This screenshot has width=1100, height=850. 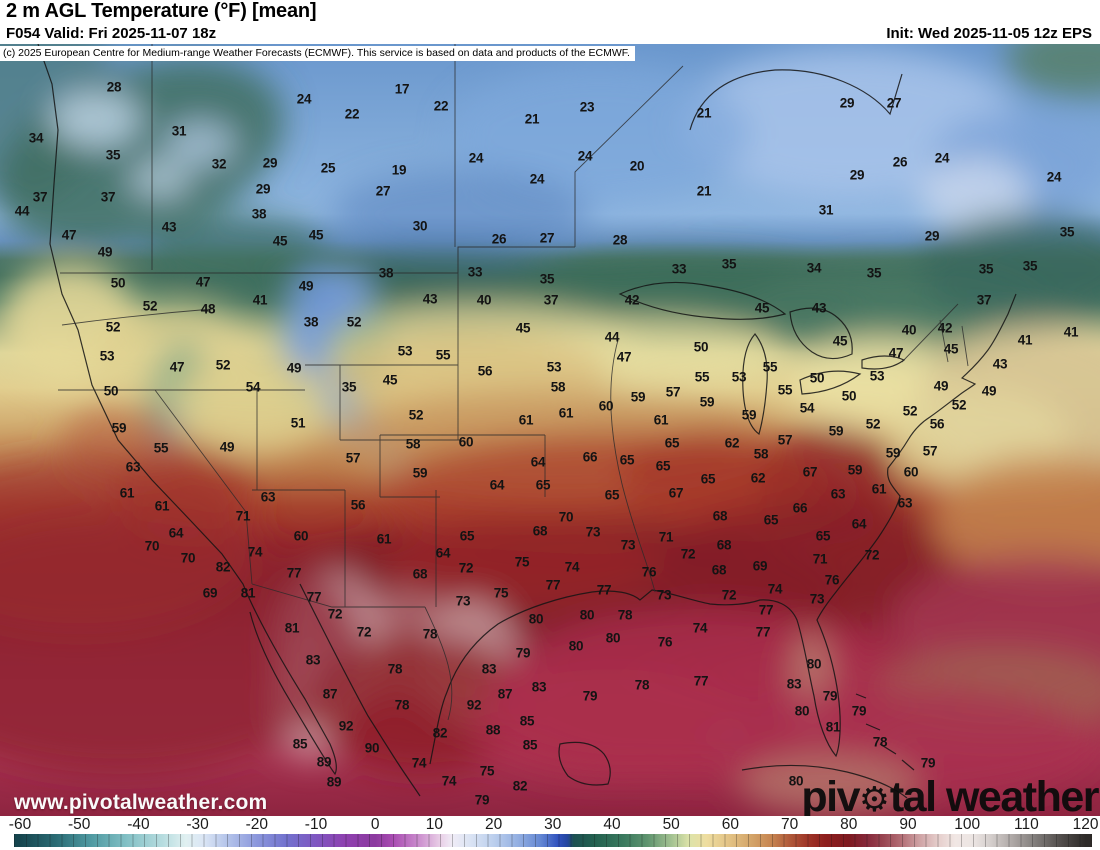 I want to click on temp-label: 23, so click(x=587, y=107).